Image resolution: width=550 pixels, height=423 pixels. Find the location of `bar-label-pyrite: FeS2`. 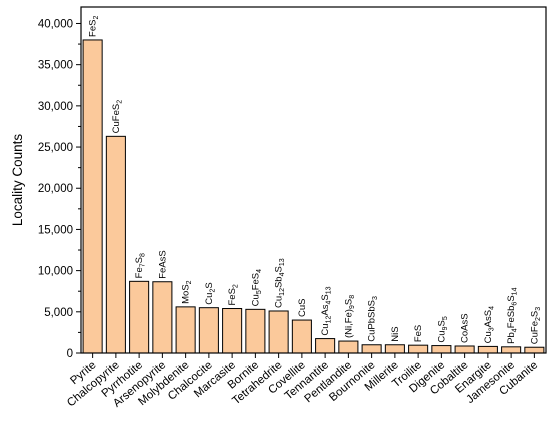

bar-label-pyrite: FeS2 is located at coordinates (94, 26).